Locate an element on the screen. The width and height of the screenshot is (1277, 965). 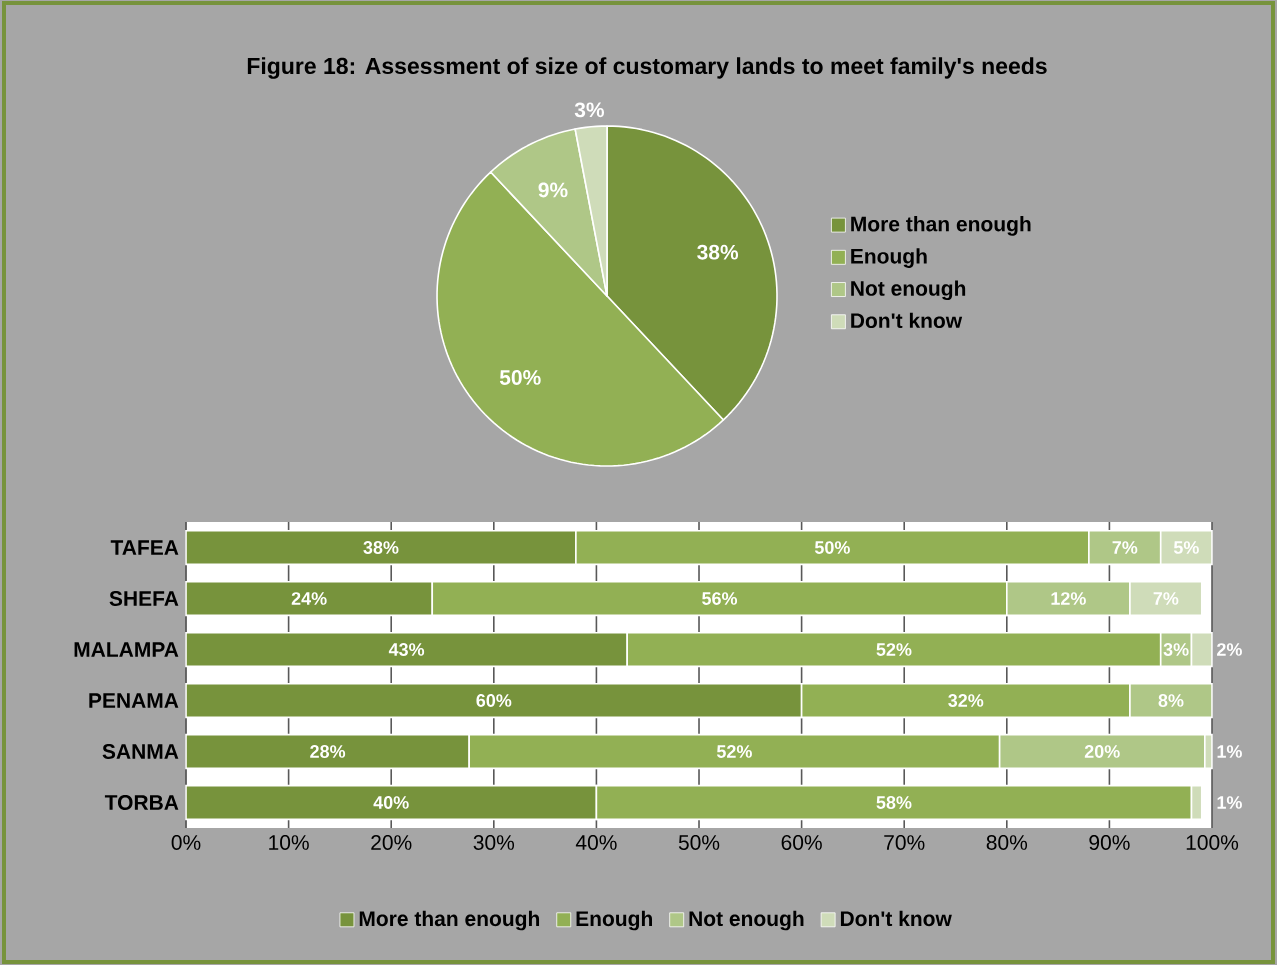
data-label: 60% is located at coordinates (494, 700).